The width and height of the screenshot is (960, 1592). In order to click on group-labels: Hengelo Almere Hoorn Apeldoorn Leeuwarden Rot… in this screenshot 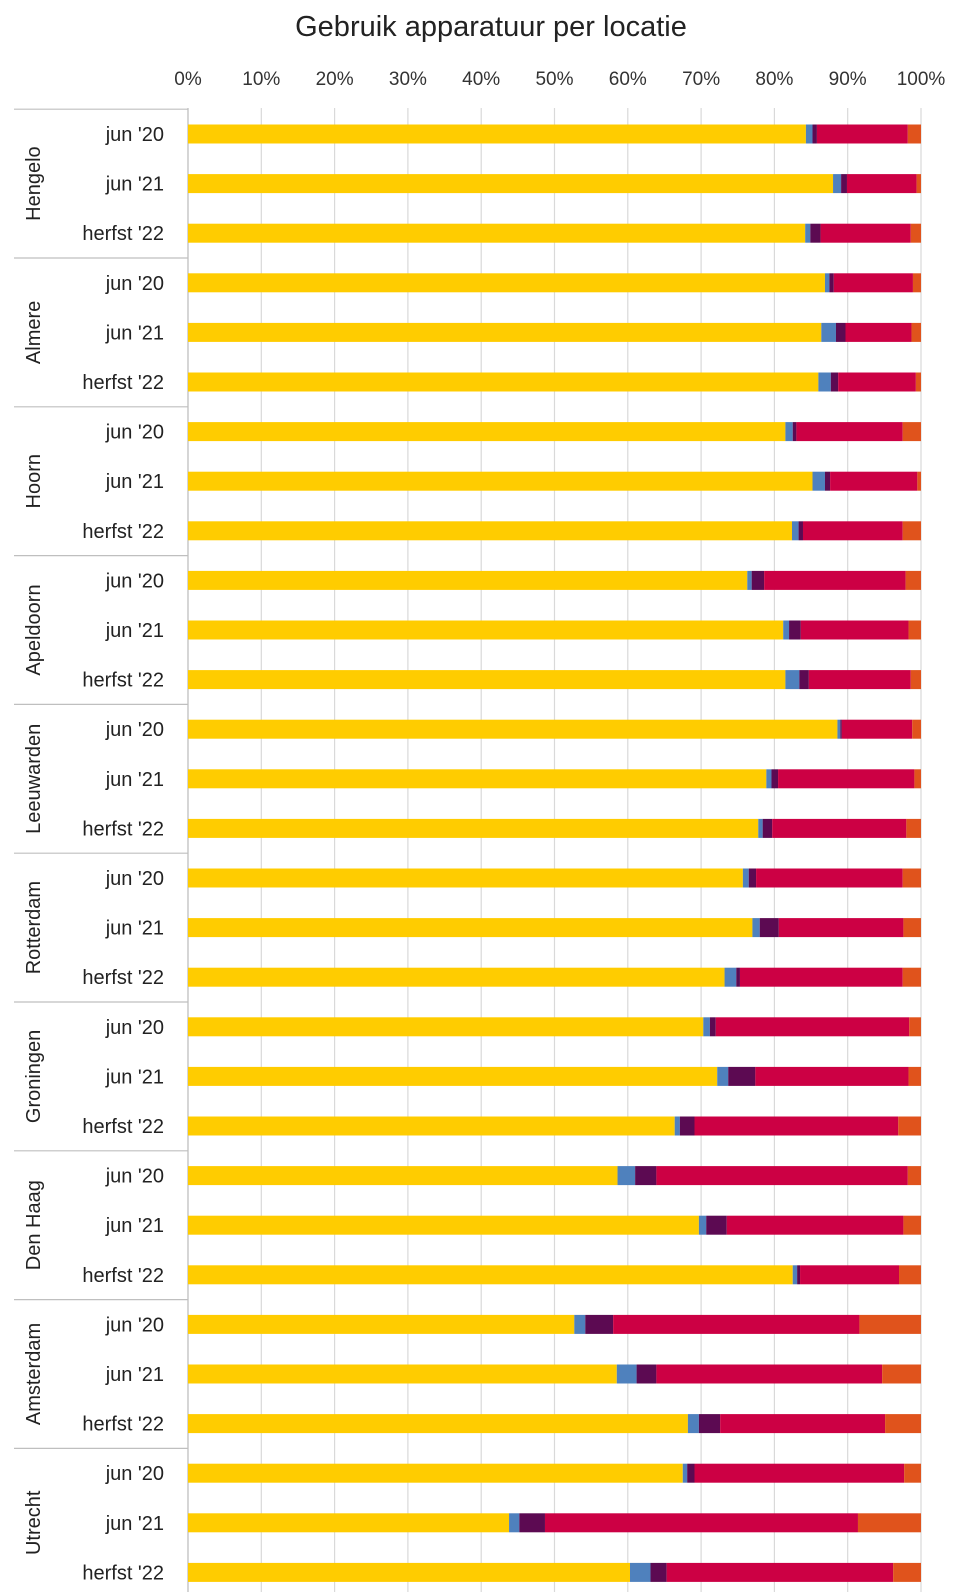, I will do `click(34, 850)`.